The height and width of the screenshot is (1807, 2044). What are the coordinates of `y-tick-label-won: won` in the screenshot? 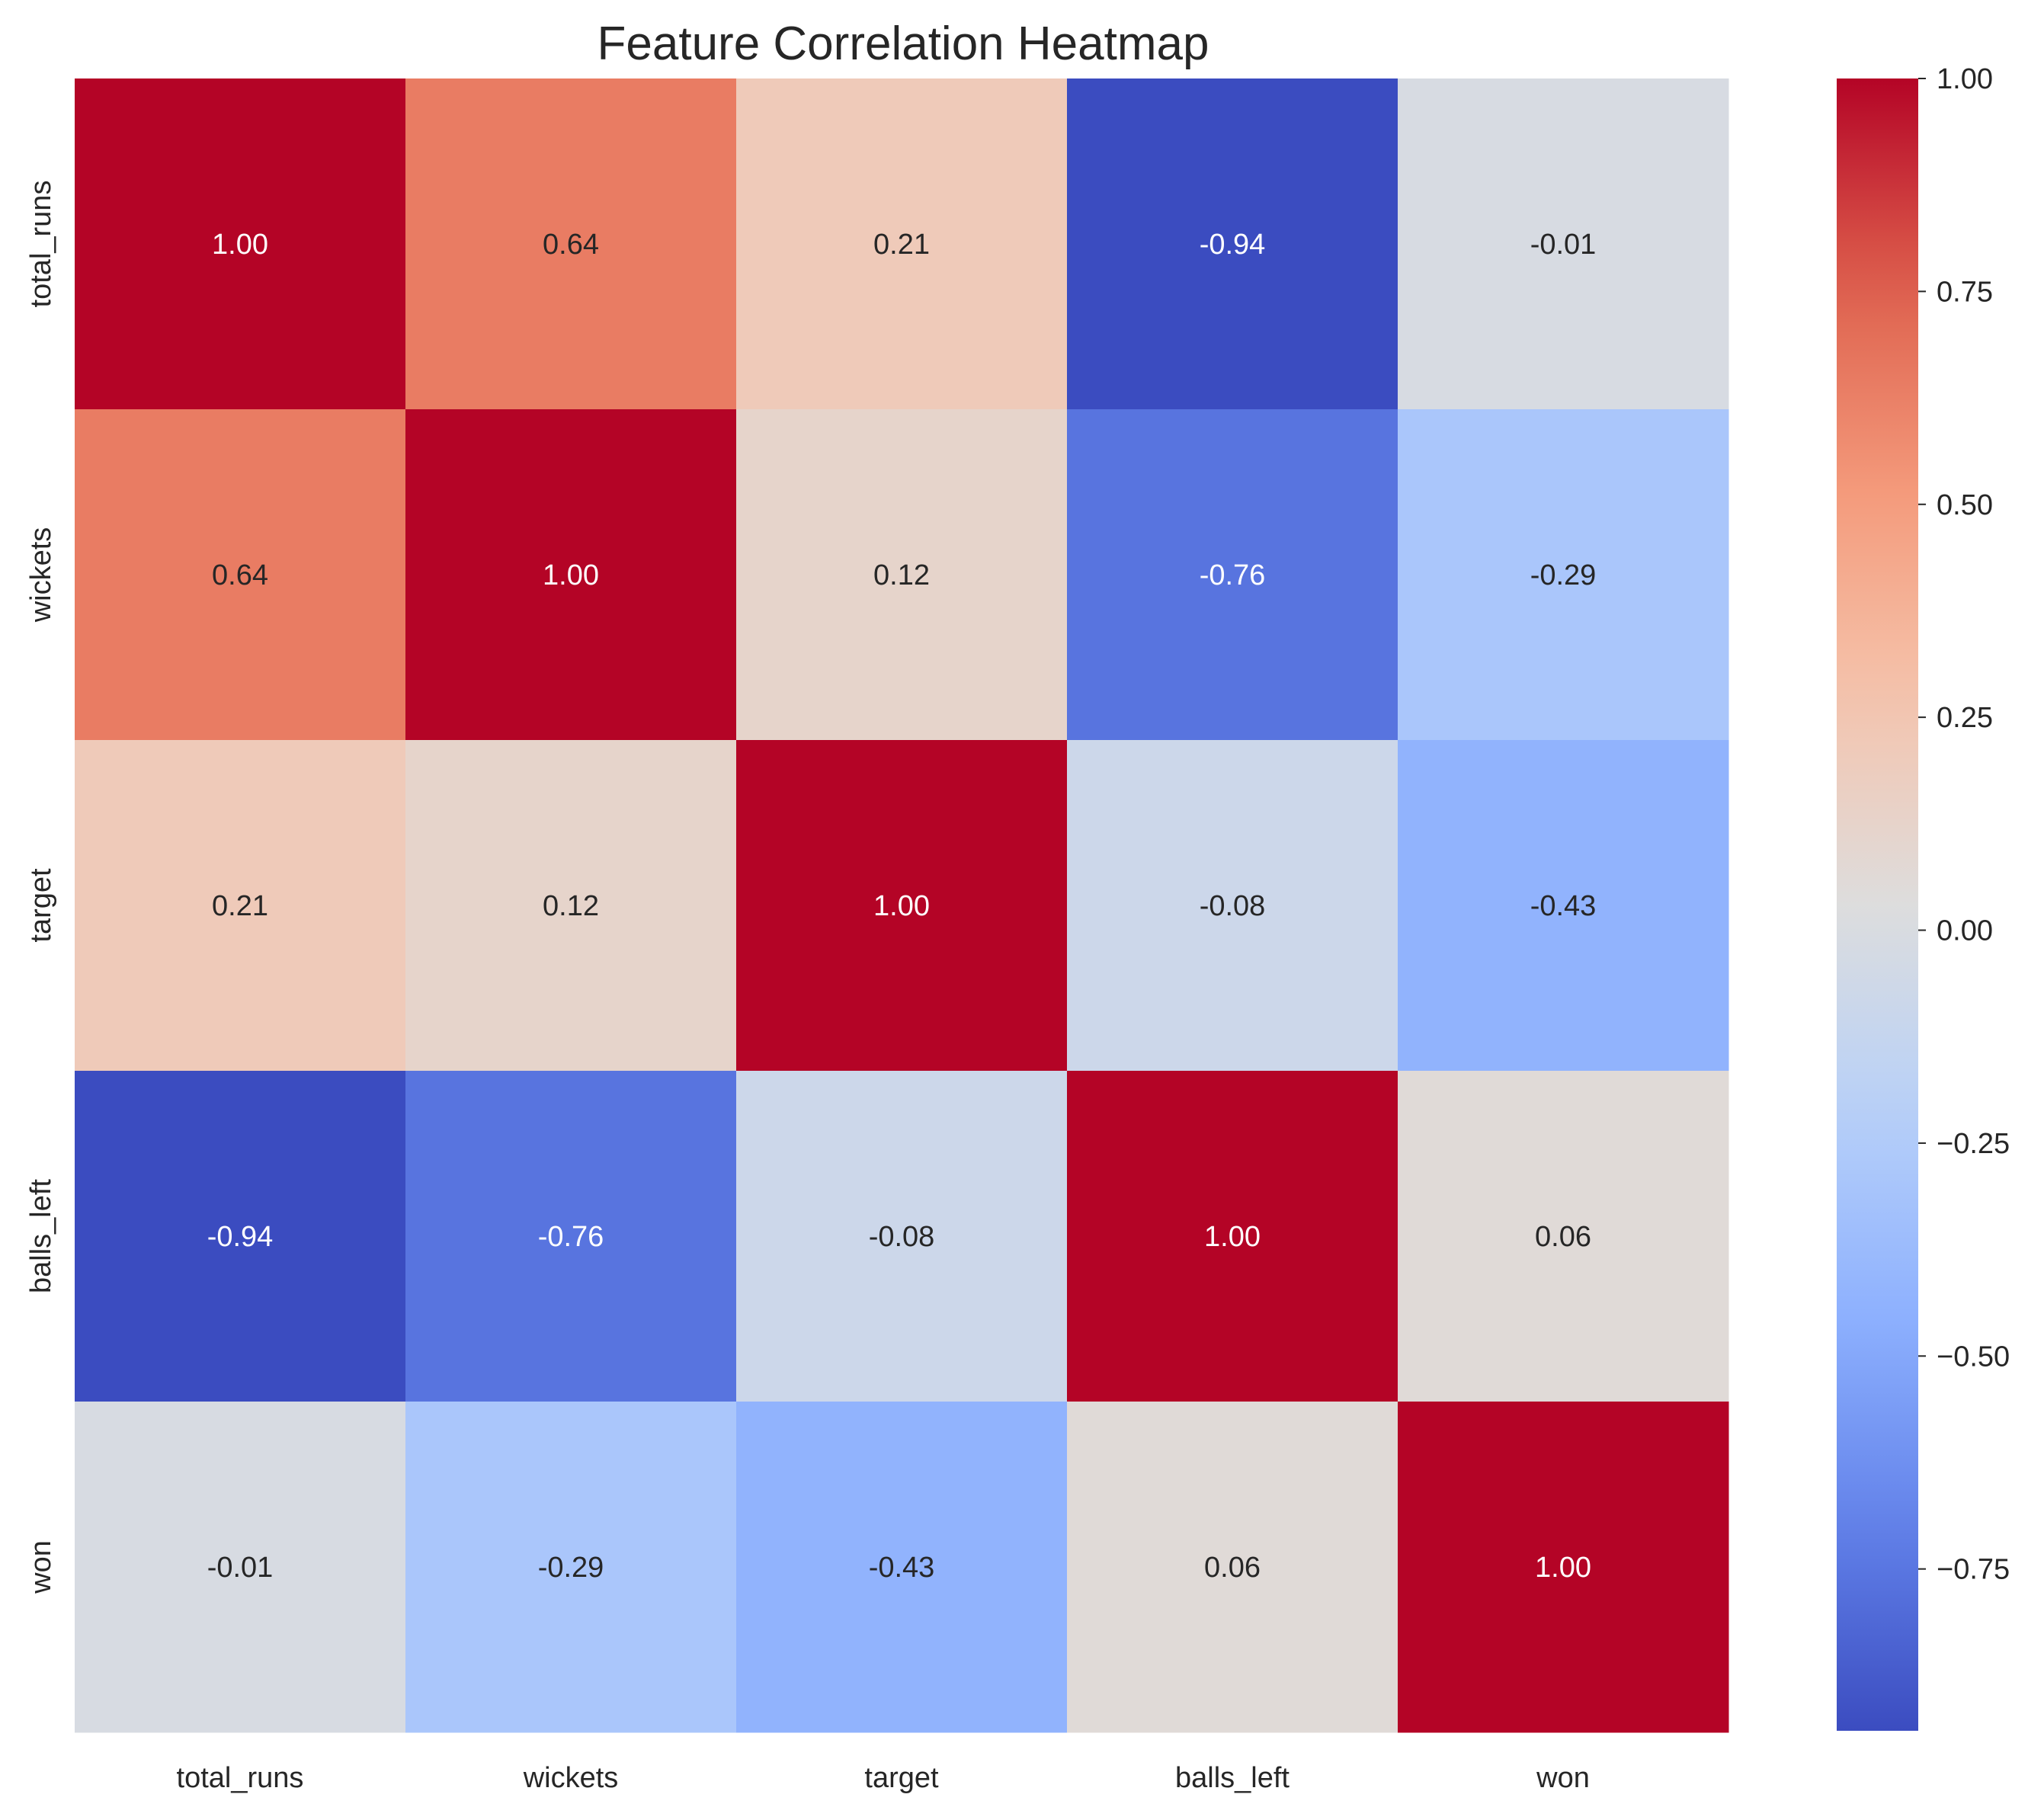 It's located at (41, 1567).